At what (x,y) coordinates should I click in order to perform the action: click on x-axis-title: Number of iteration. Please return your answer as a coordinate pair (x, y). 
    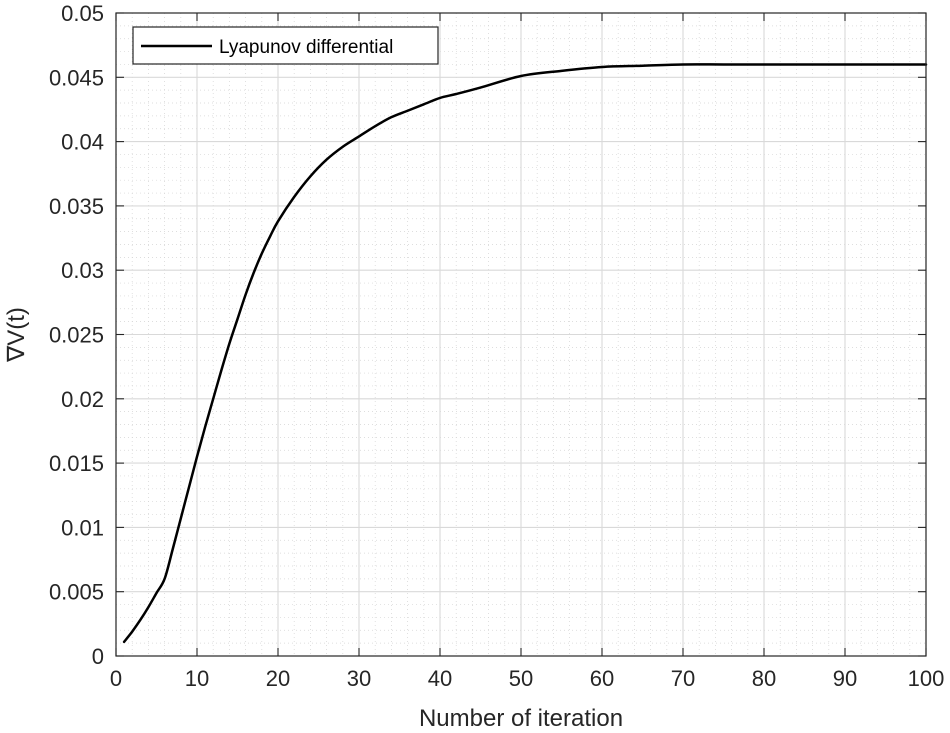
    Looking at the image, I should click on (521, 718).